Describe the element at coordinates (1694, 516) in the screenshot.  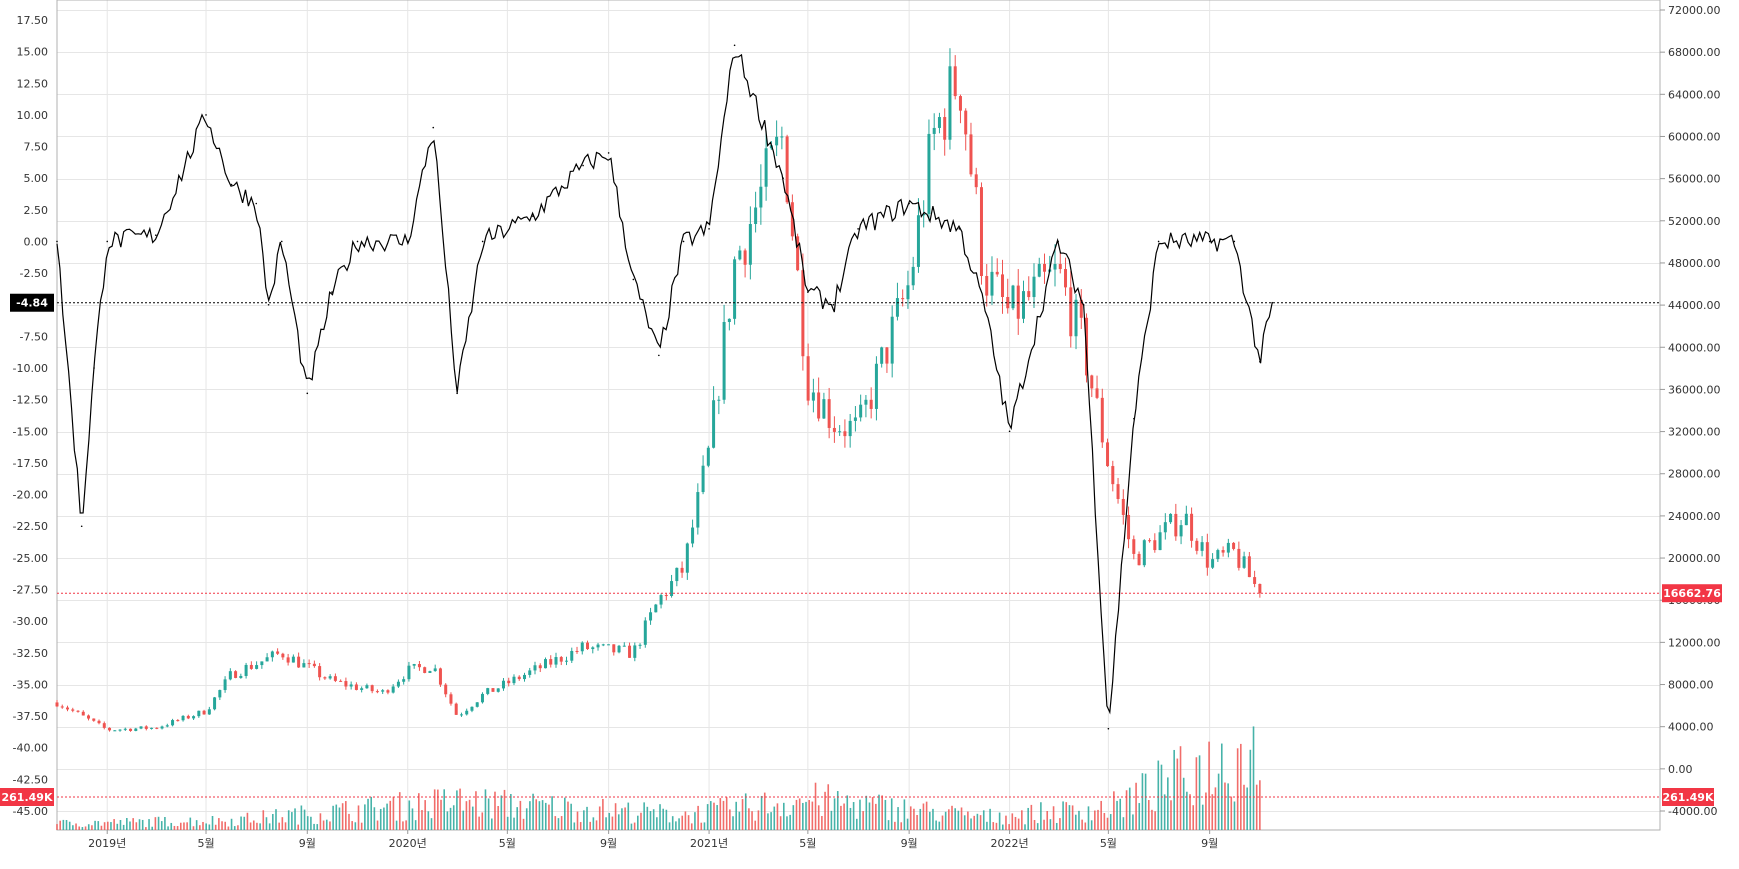
I see `right-axis-tick-label: 24000.00` at that location.